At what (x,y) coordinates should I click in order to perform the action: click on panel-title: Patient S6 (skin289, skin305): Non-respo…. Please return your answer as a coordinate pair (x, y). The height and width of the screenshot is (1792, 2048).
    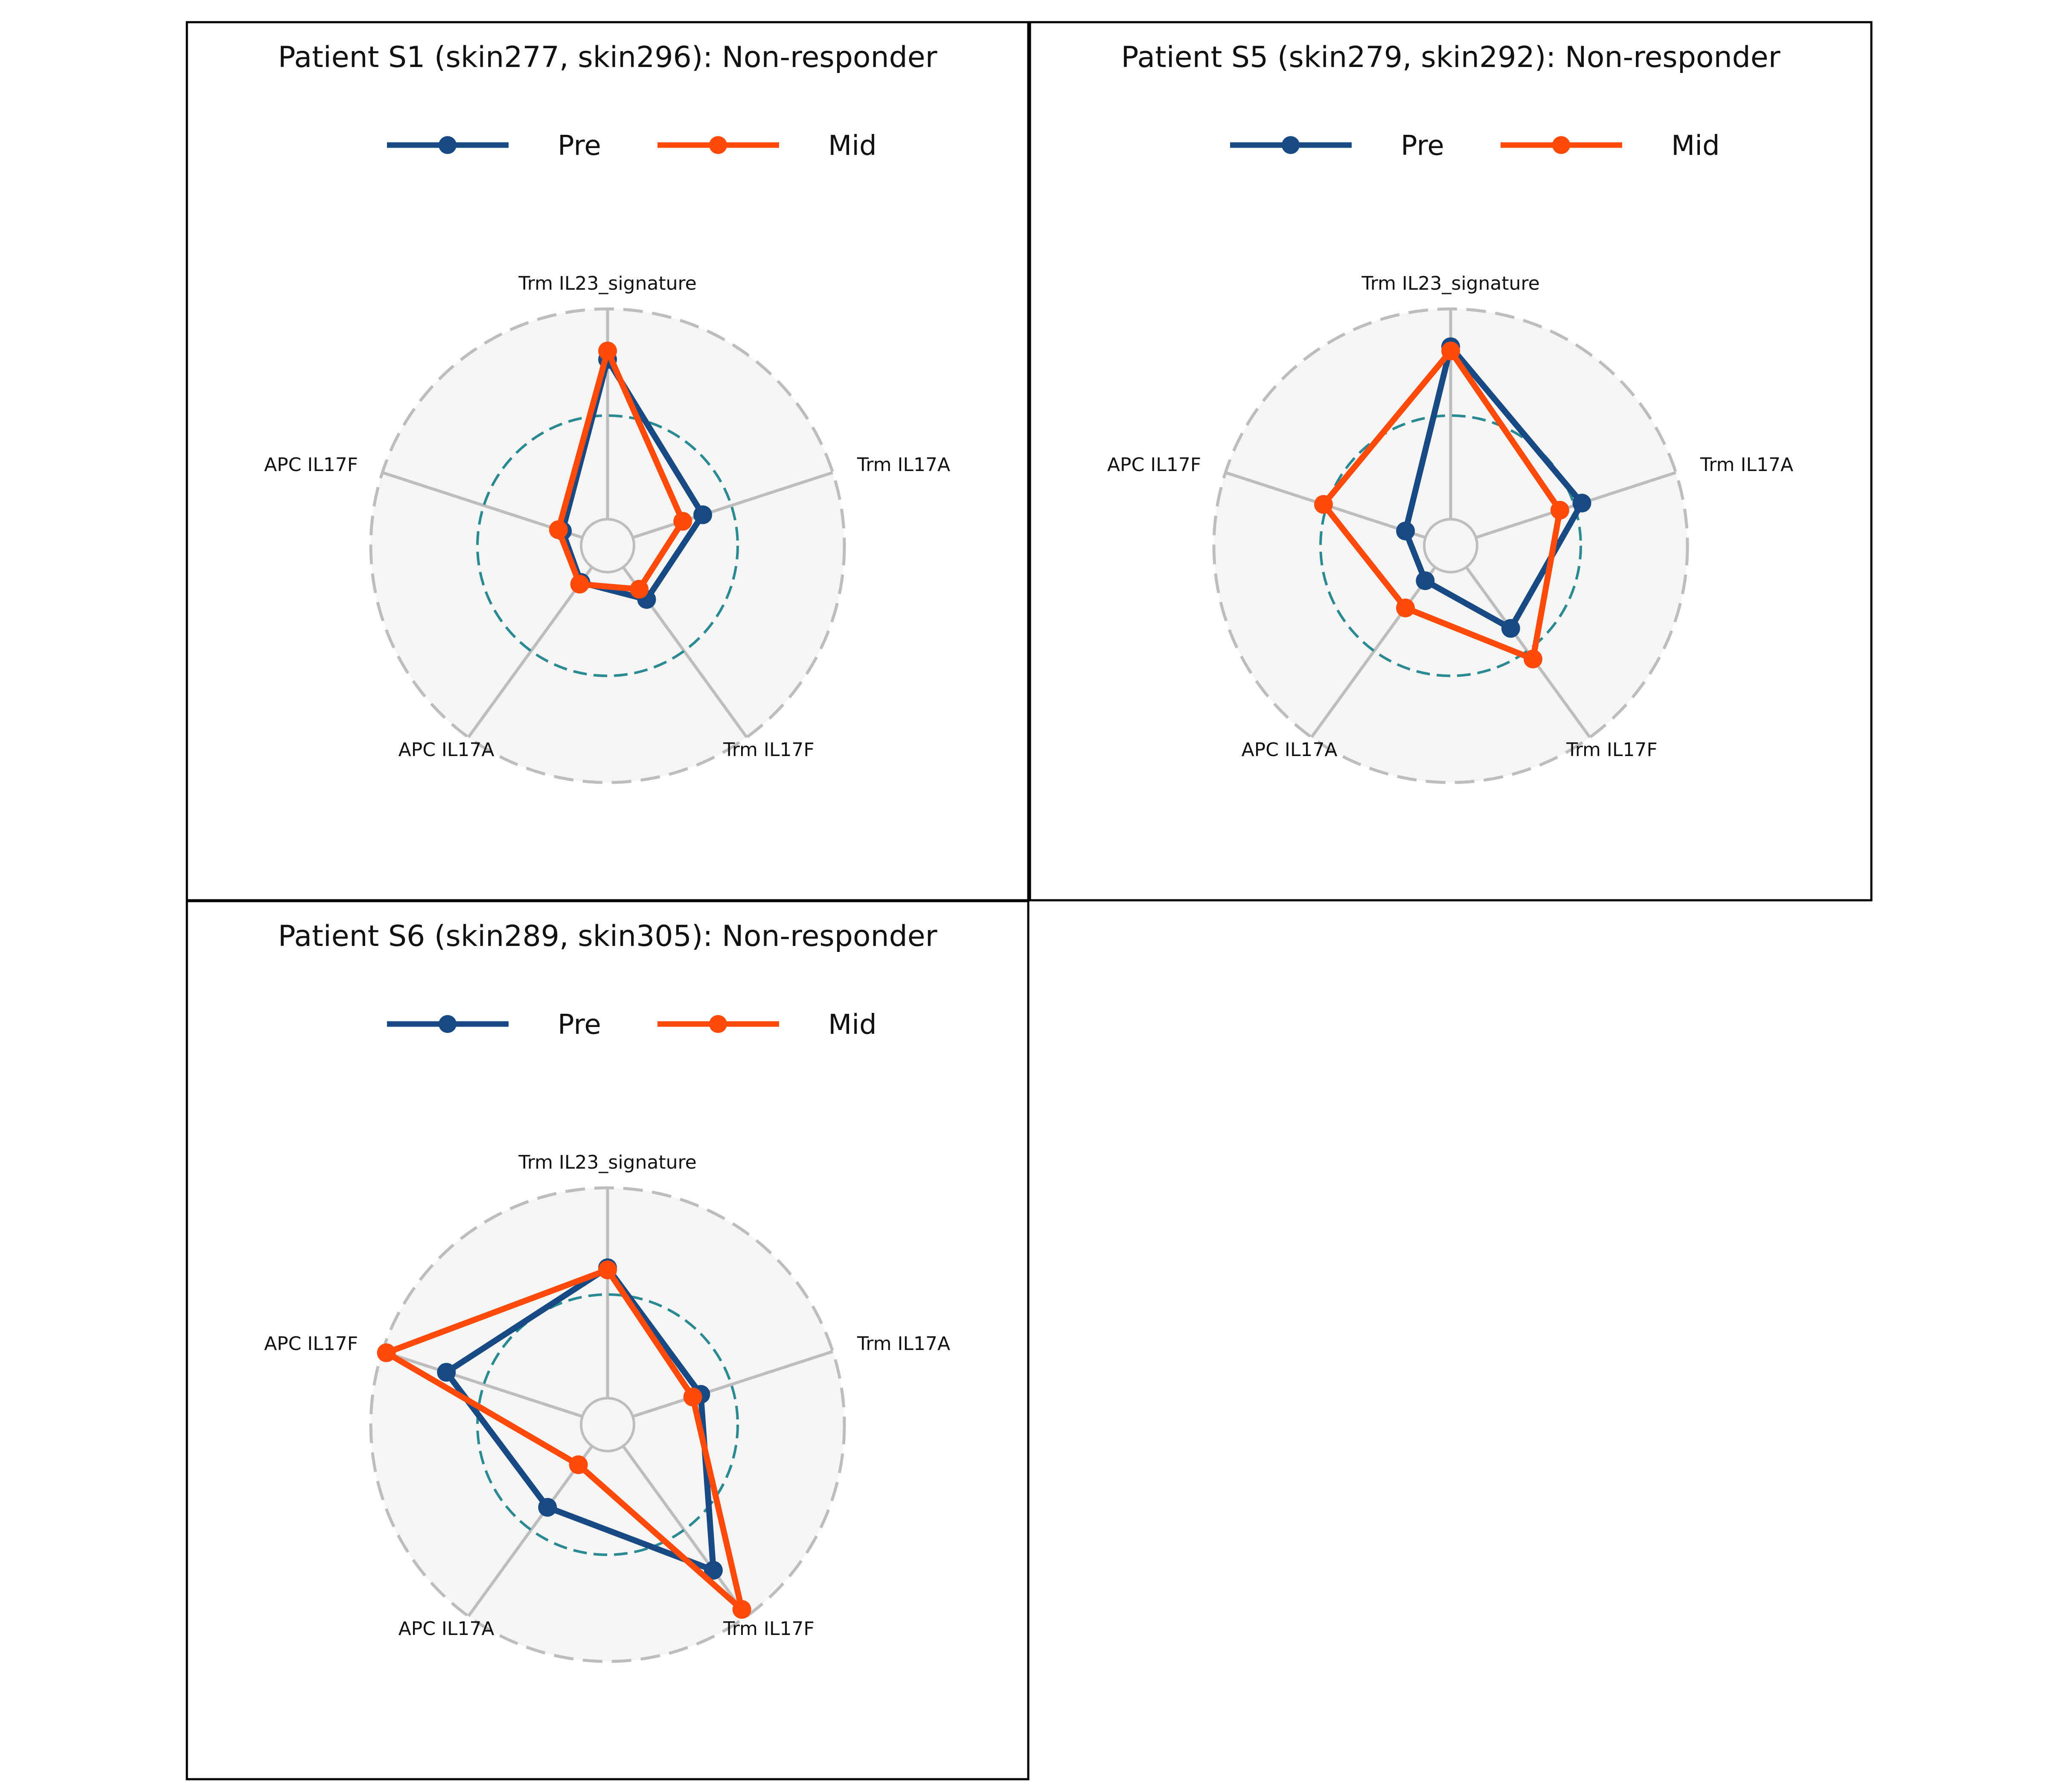
    Looking at the image, I should click on (607, 936).